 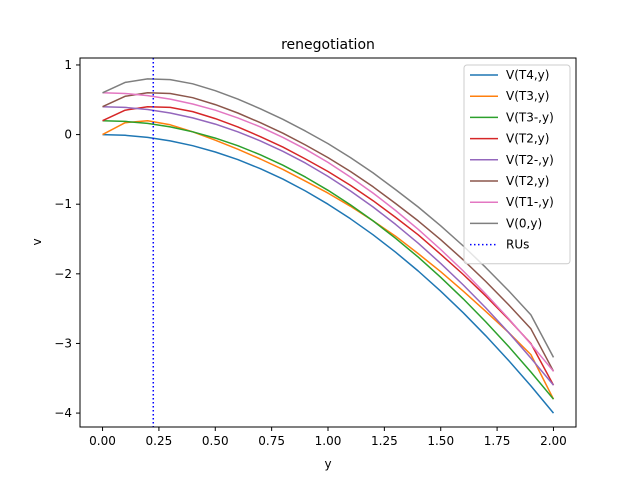 What do you see at coordinates (68, 65) in the screenshot?
I see `y-tick-label: 1` at bounding box center [68, 65].